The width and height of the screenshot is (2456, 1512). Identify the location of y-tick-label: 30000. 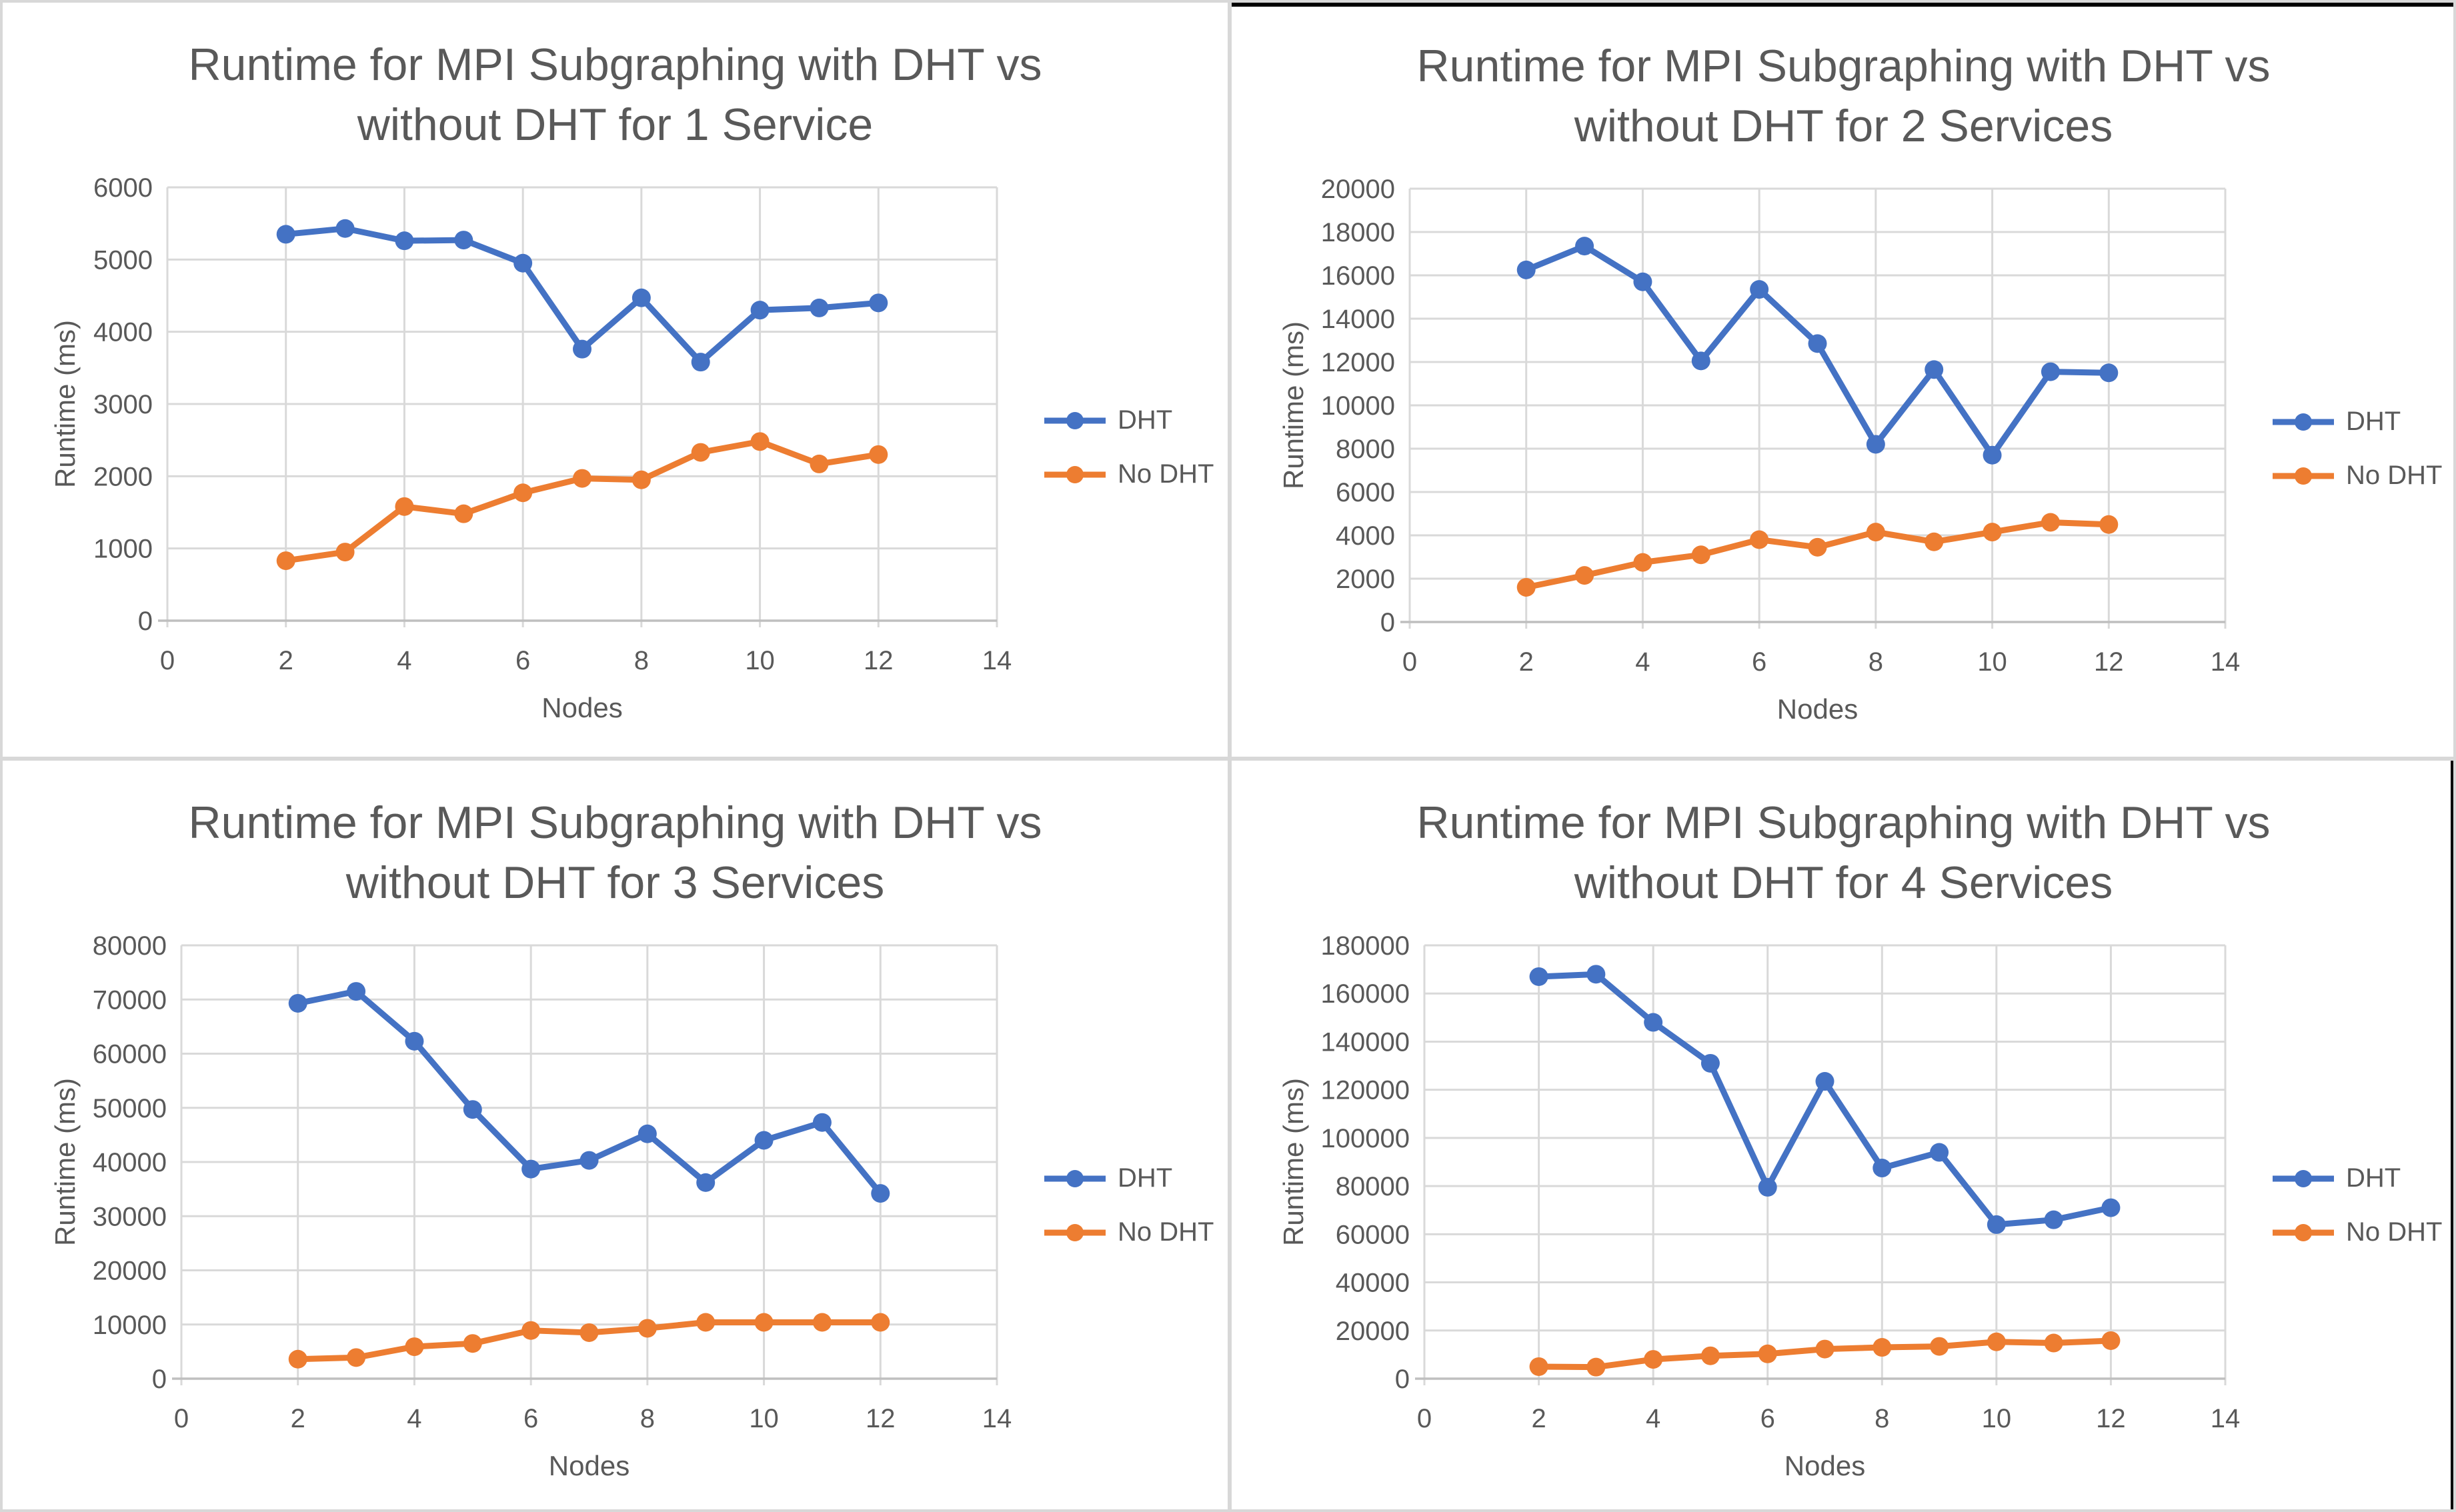
(130, 1216).